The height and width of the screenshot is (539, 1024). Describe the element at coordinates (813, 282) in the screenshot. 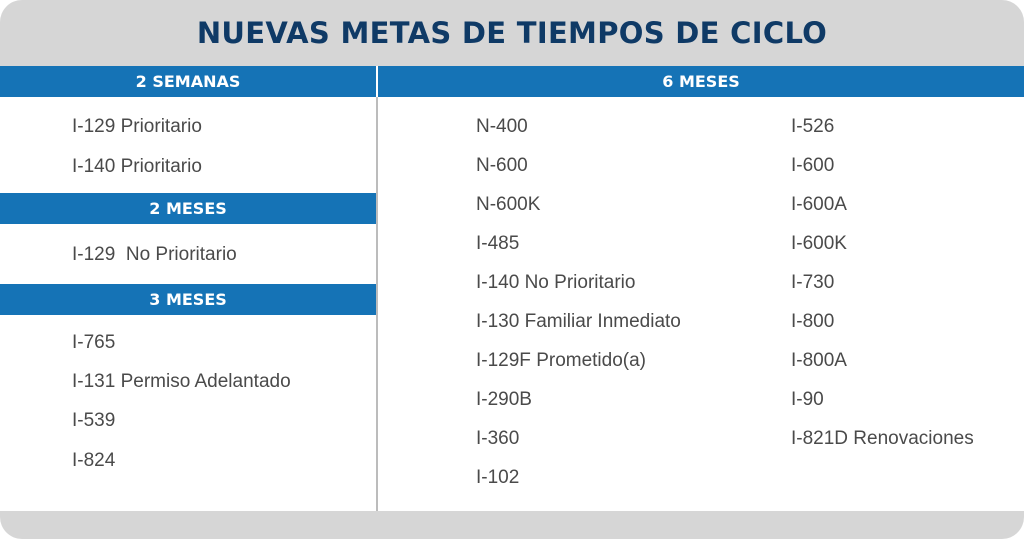

I see `list-item: I-730` at that location.